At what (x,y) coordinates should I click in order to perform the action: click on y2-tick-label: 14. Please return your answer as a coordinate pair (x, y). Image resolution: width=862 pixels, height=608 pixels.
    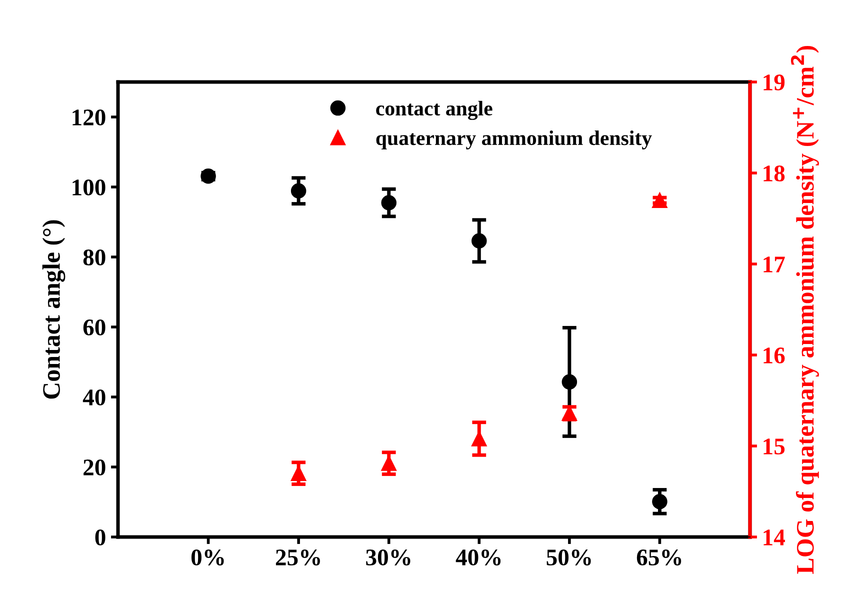
    Looking at the image, I should click on (774, 538).